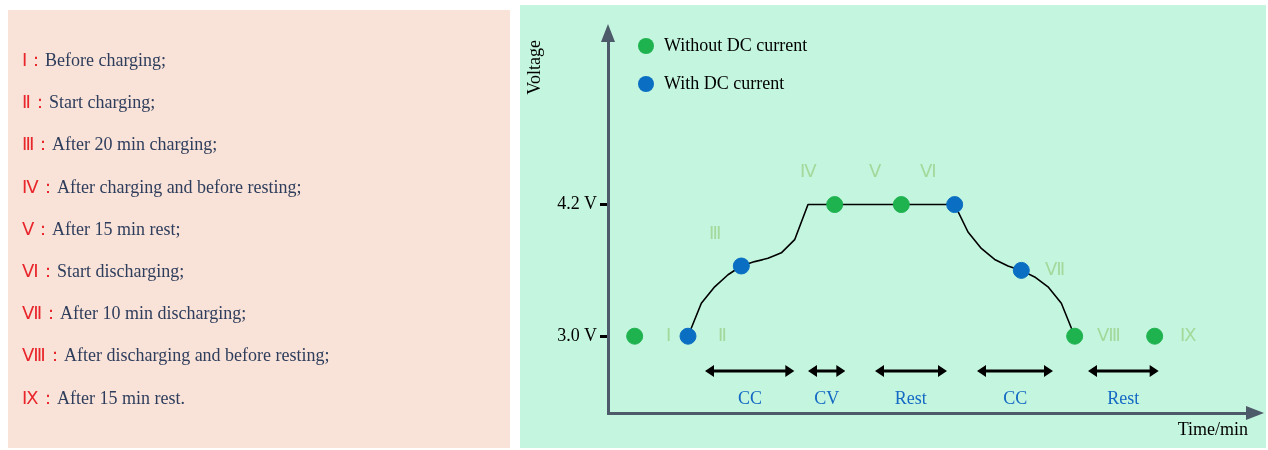 This screenshot has height=450, width=1268. I want to click on data-label: Ⅰ, so click(669, 334).